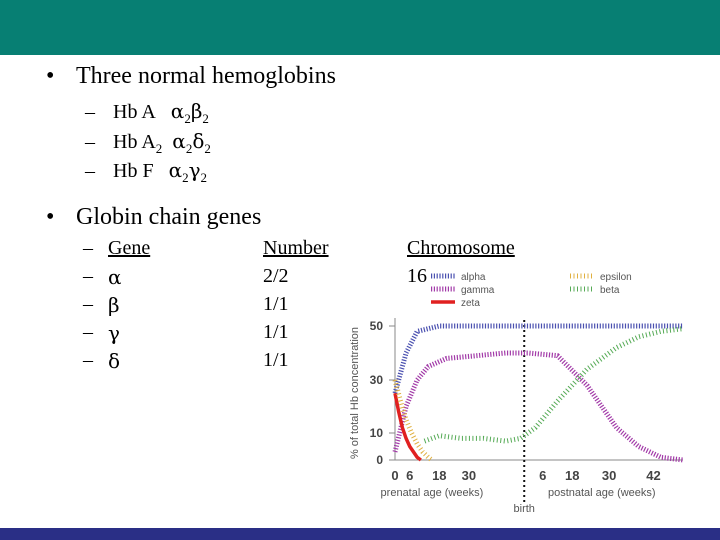 Image resolution: width=720 pixels, height=540 pixels. Describe the element at coordinates (432, 493) in the screenshot. I see `x-axis-label-prenatal: prenatal age (weeks)` at that location.